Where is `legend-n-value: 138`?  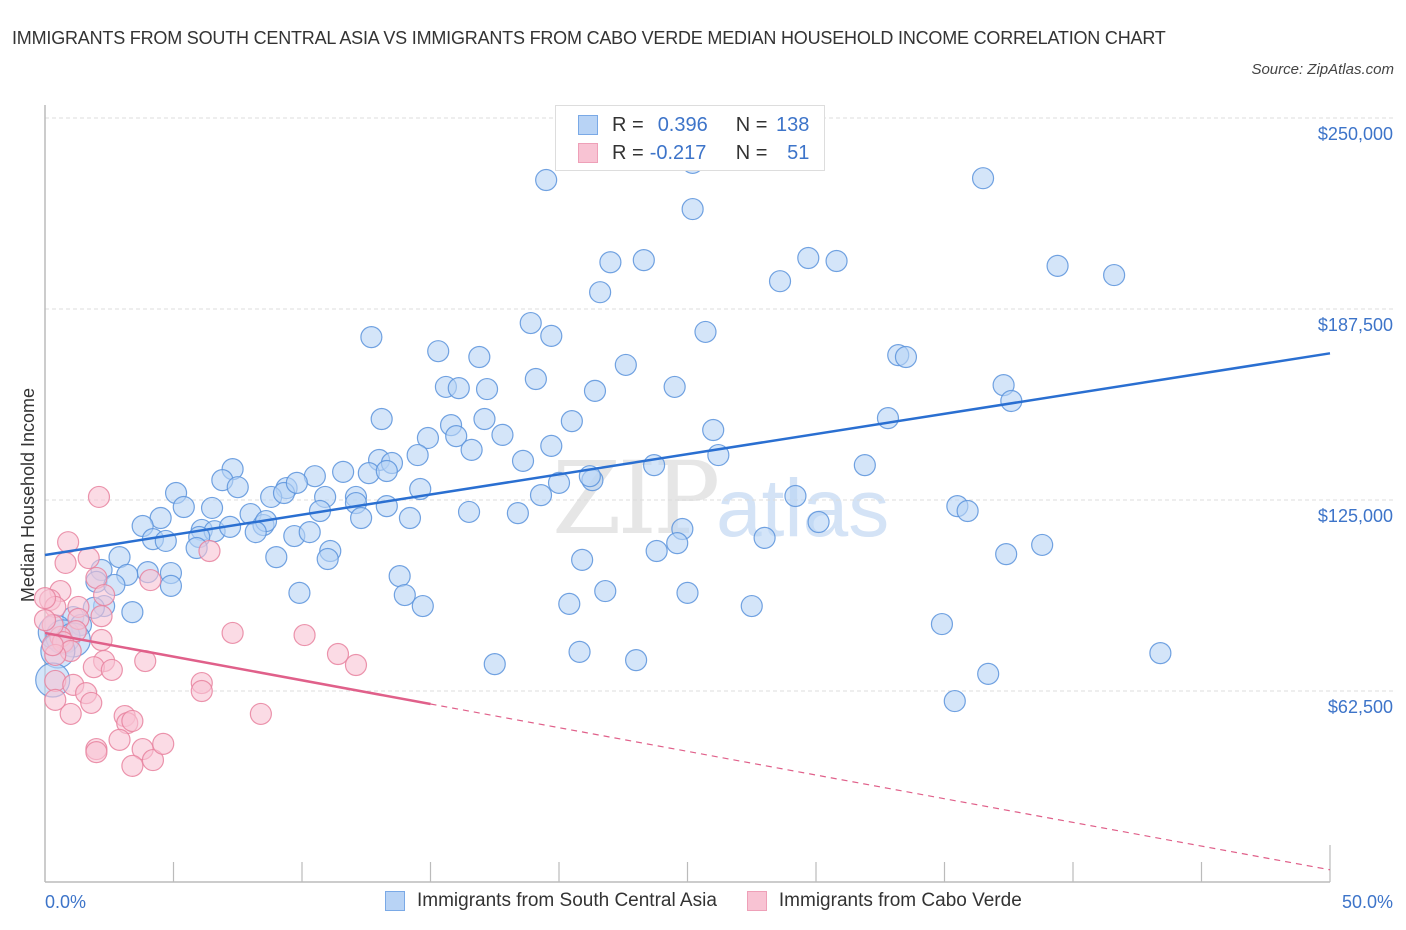
legend-n-value: 138 is located at coordinates (793, 124).